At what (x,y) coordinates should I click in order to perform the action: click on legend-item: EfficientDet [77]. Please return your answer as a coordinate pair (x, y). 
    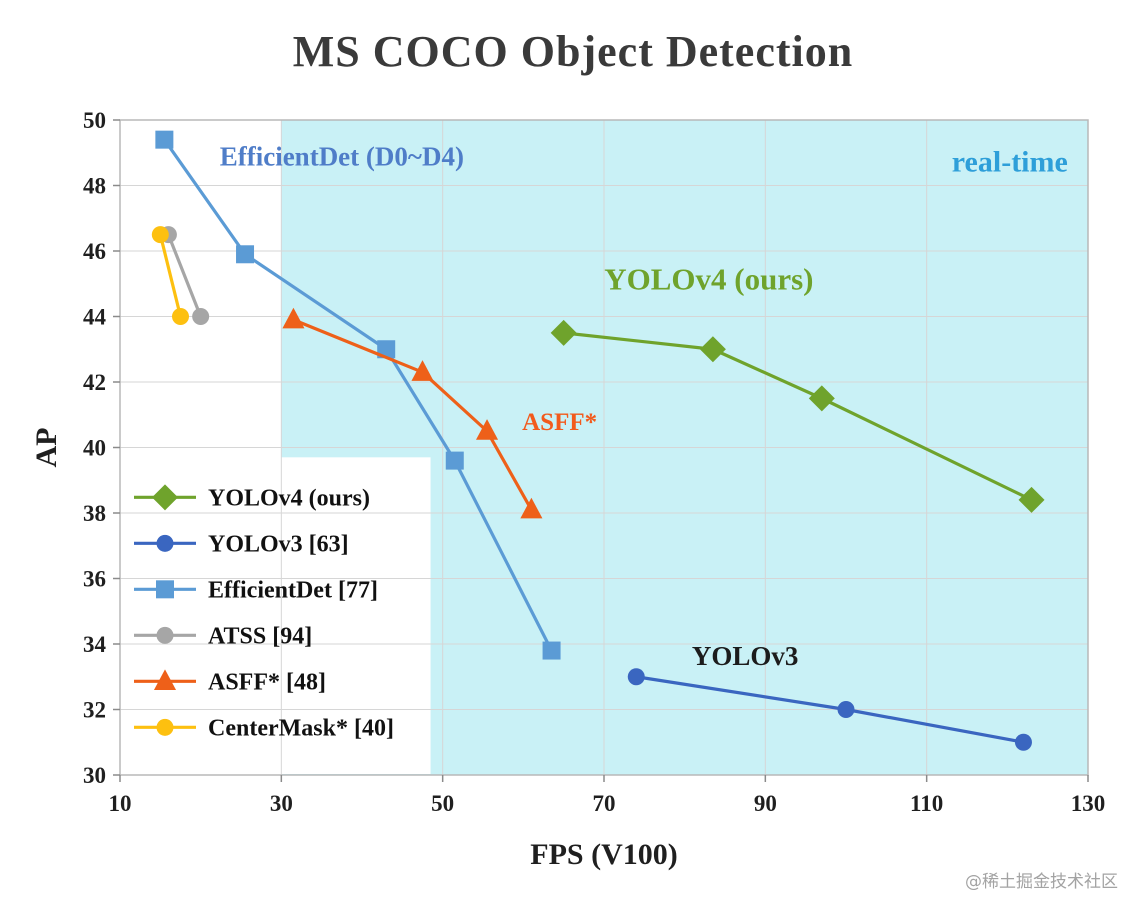
    Looking at the image, I should click on (256, 590).